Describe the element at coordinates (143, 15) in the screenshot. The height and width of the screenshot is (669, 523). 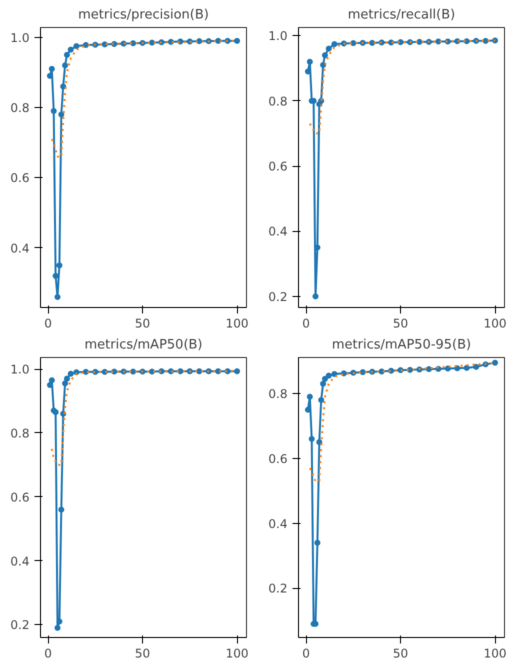
I see `chart-title: metrics/precision(B)` at that location.